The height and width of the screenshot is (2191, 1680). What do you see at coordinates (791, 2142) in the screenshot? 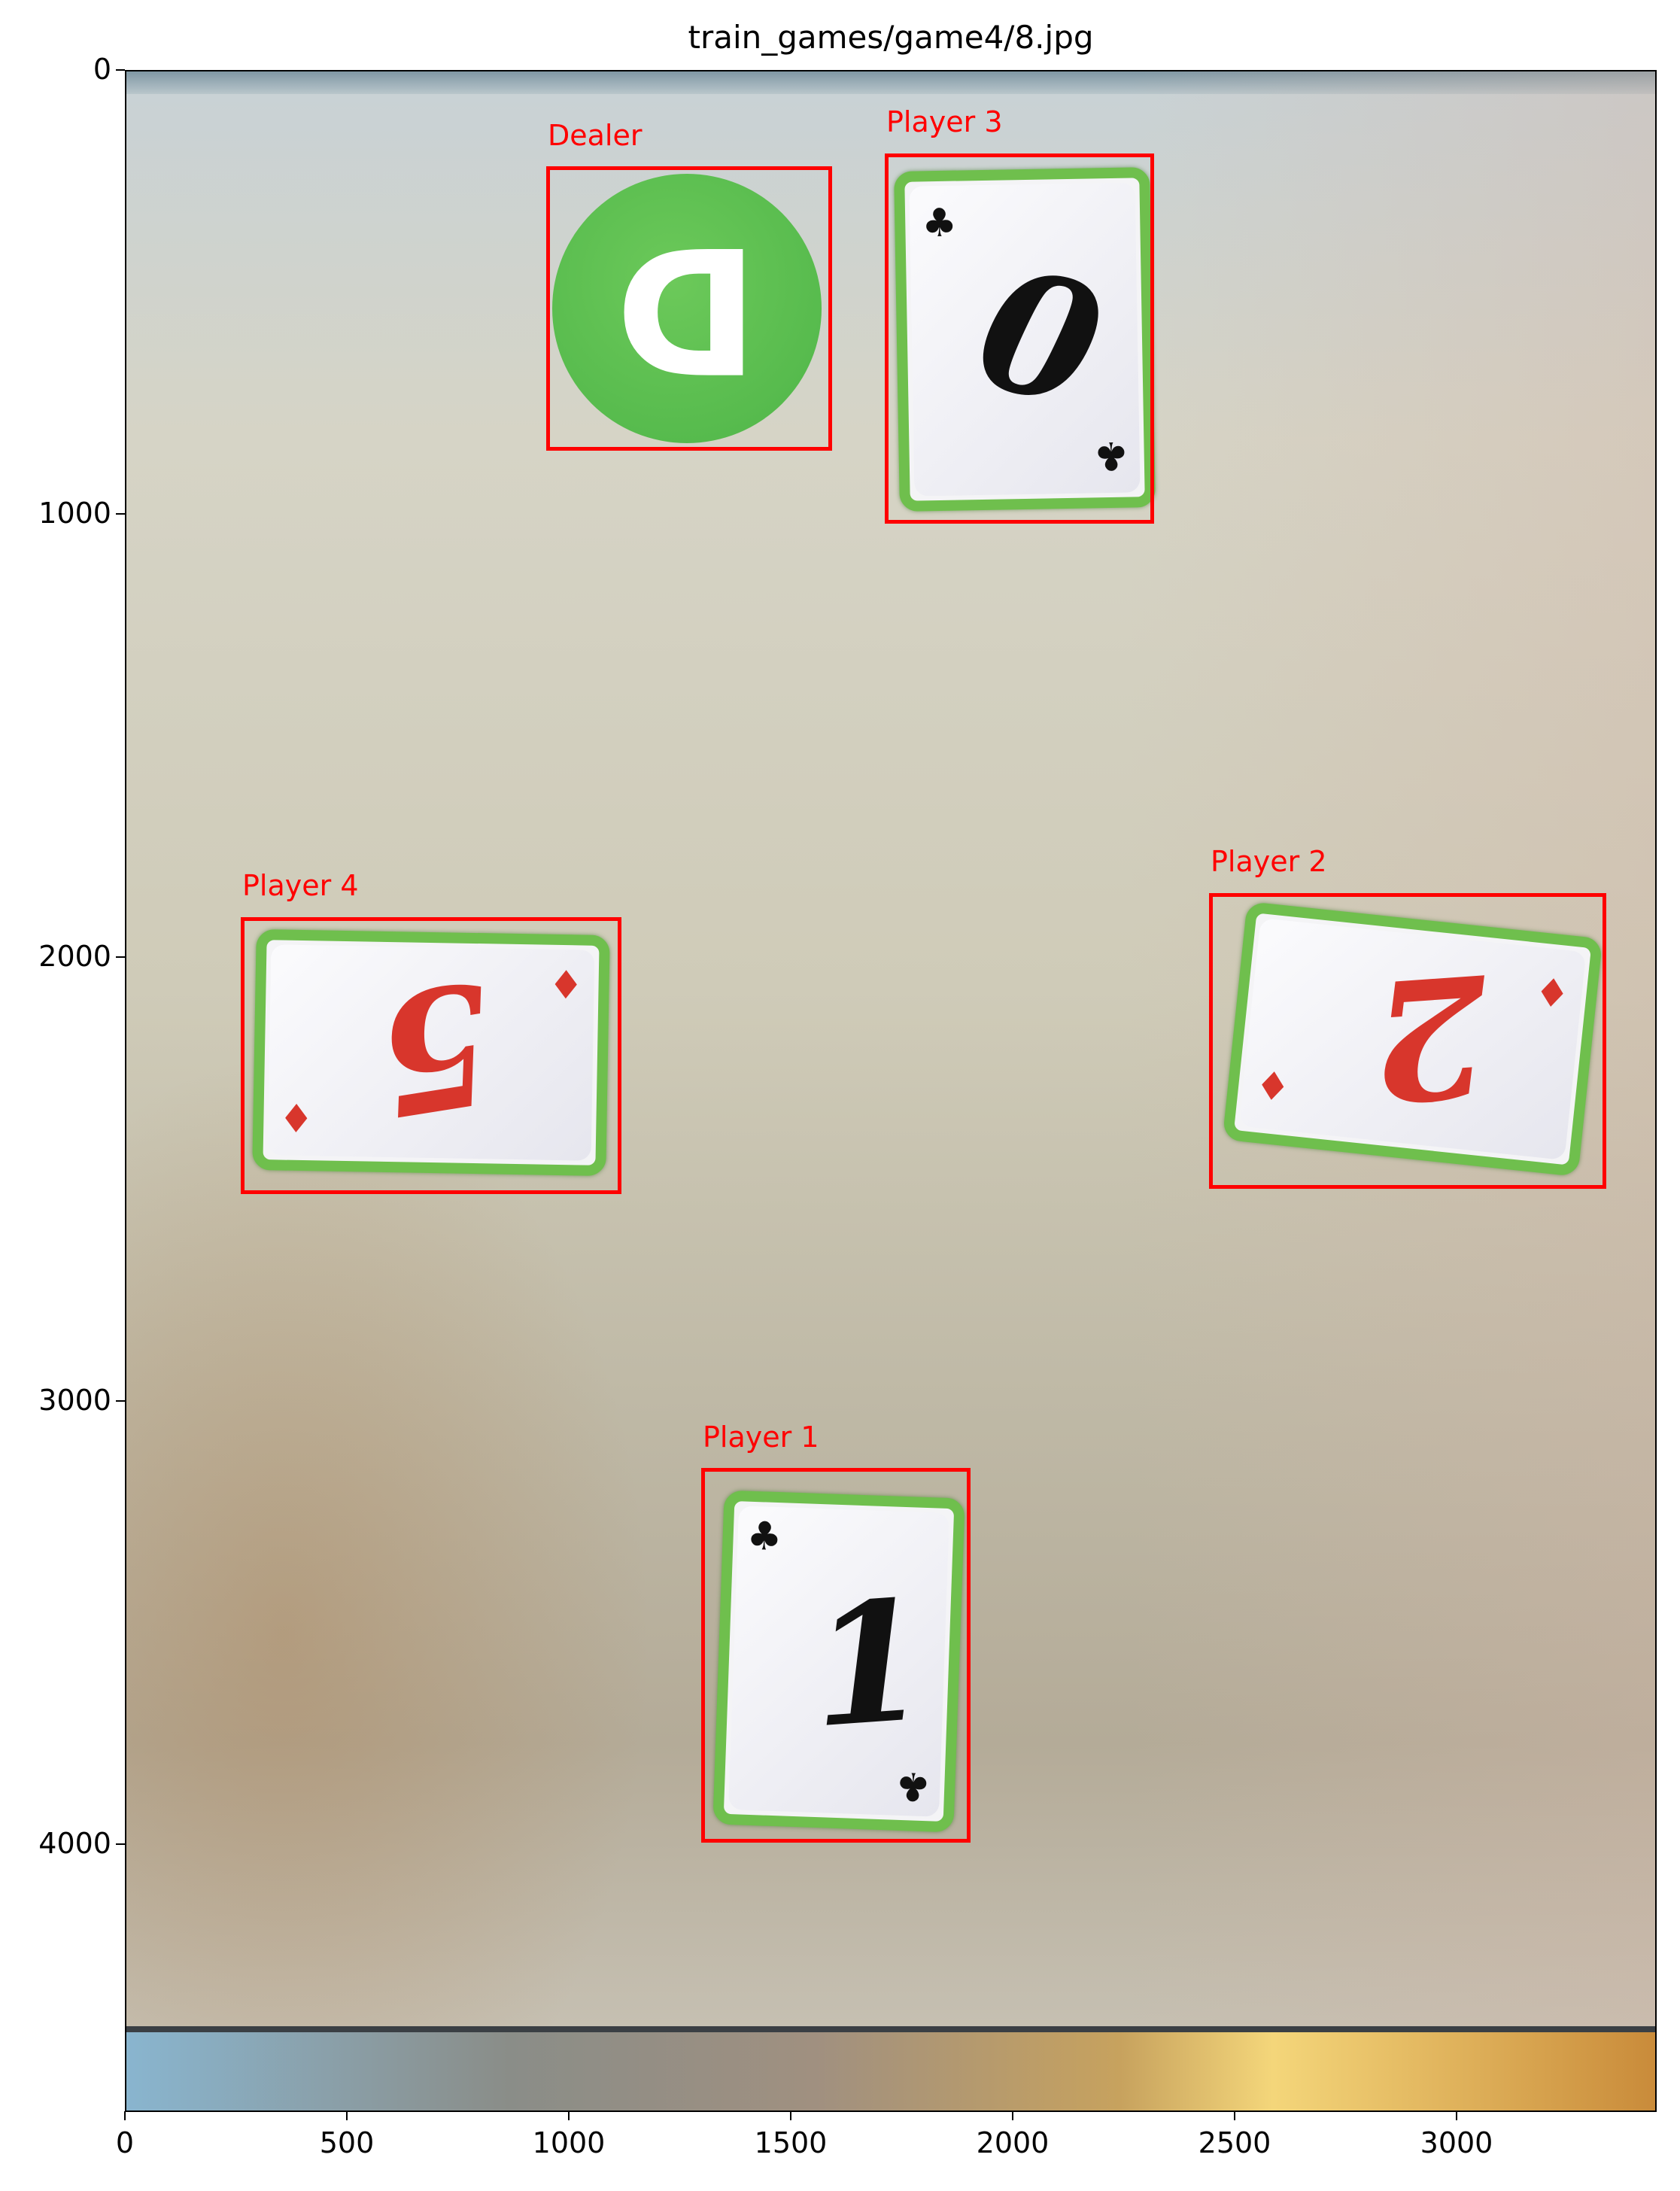
I see `x-tick-label: 1500` at bounding box center [791, 2142].